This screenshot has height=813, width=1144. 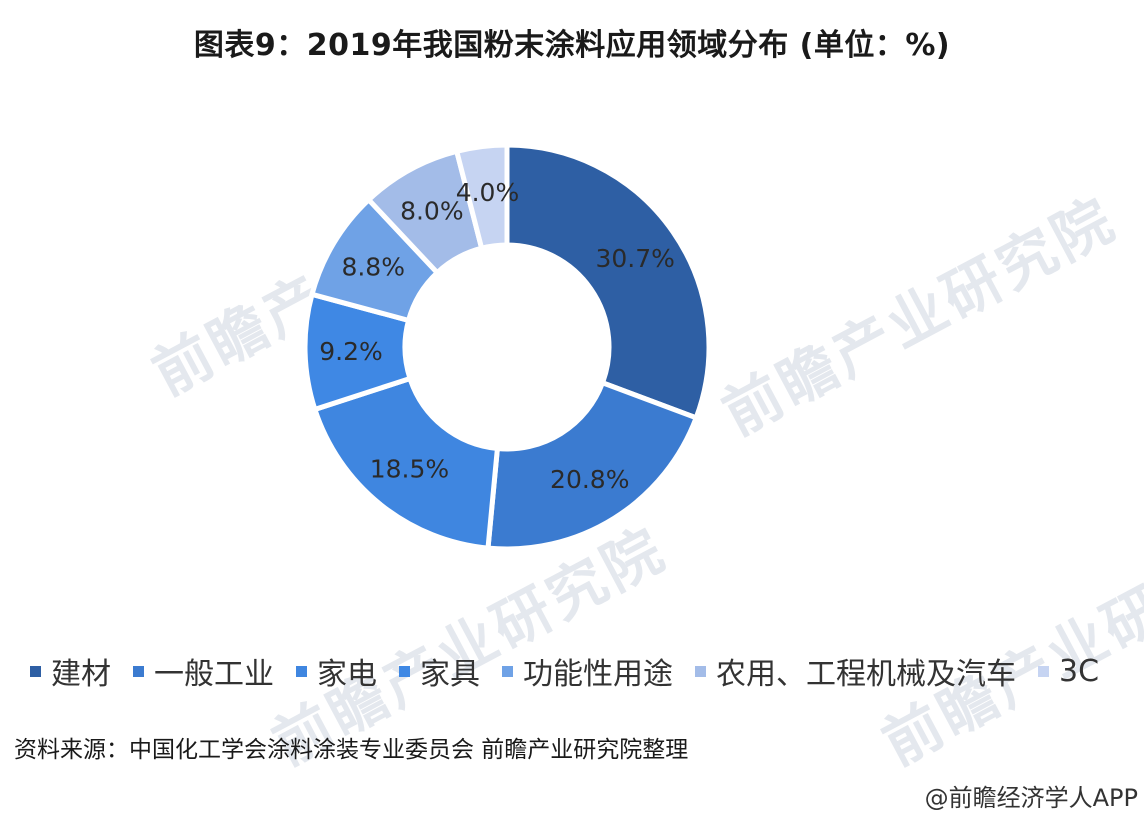 What do you see at coordinates (1031, 798) in the screenshot?
I see `credit-note: @前瞻经济学人APP` at bounding box center [1031, 798].